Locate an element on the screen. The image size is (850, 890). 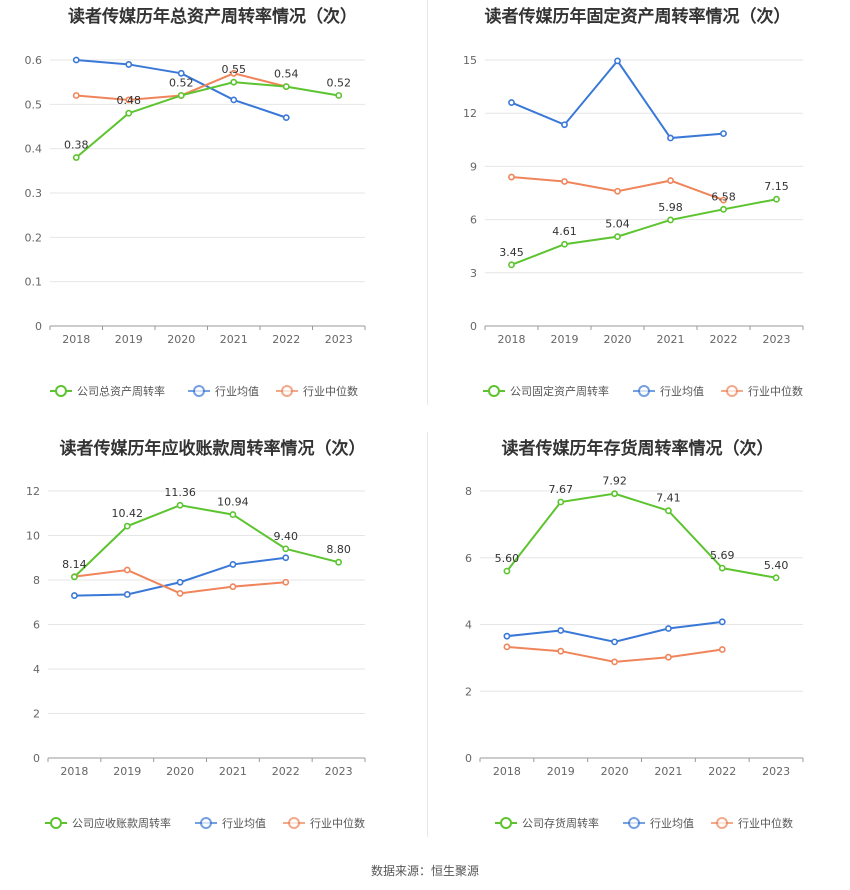
data-label: 9.40 is located at coordinates (286, 536).